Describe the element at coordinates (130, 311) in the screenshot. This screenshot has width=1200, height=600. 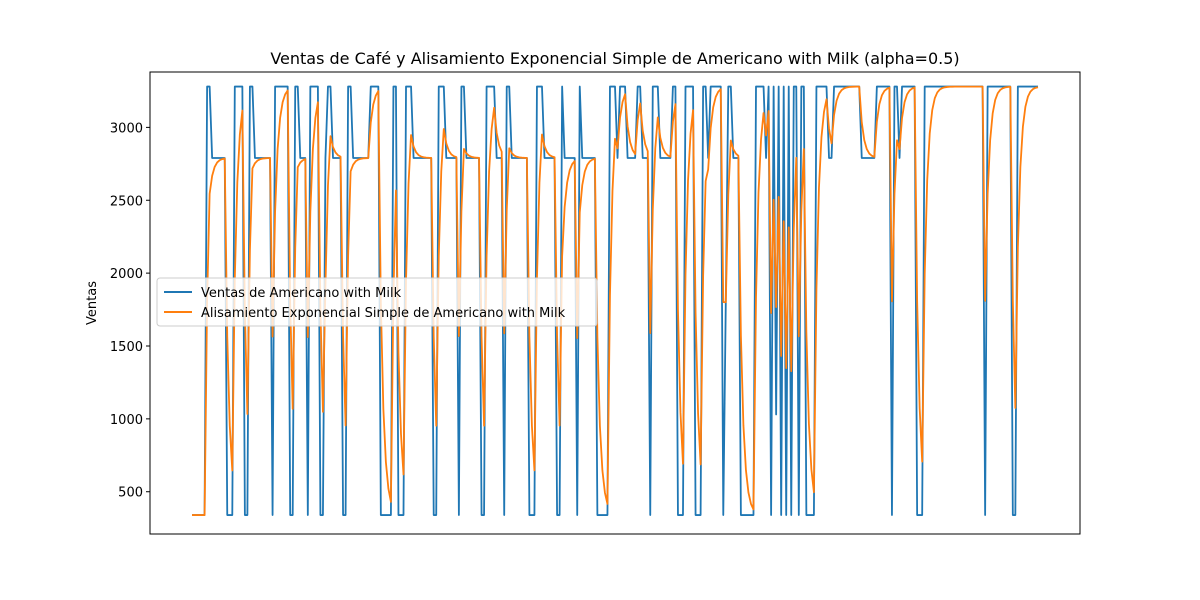
I see `y-axis: 500 1000 1500 2000 2500 3000` at that location.